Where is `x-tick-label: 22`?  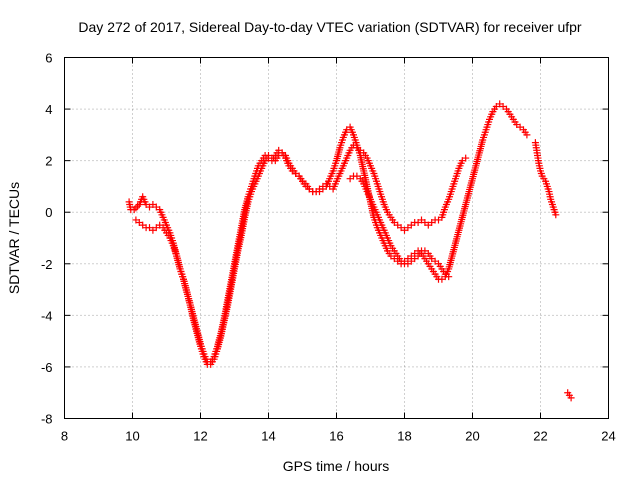
x-tick-label: 22 is located at coordinates (540, 436).